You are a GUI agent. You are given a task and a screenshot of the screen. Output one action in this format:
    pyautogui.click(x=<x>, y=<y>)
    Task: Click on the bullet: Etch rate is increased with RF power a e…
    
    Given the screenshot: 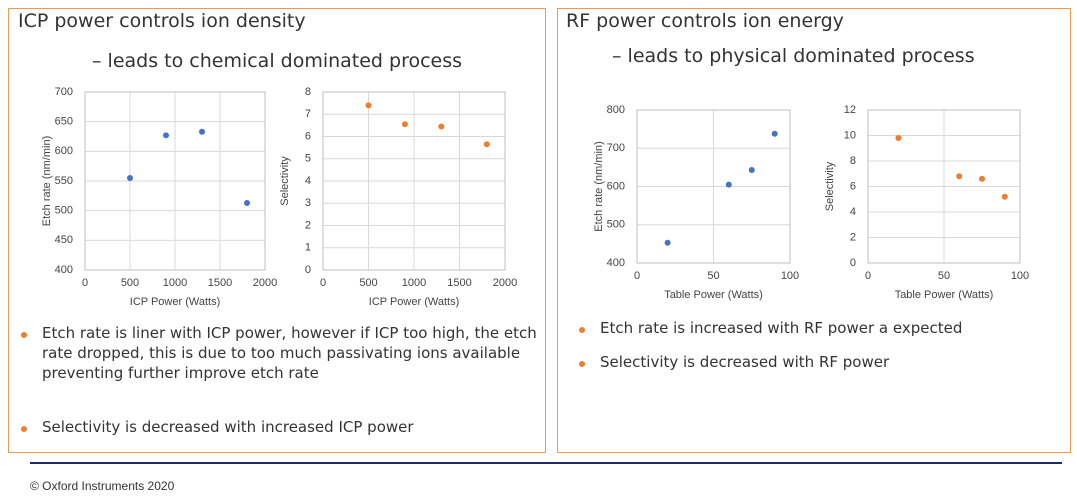 What is the action you would take?
    pyautogui.click(x=819, y=328)
    